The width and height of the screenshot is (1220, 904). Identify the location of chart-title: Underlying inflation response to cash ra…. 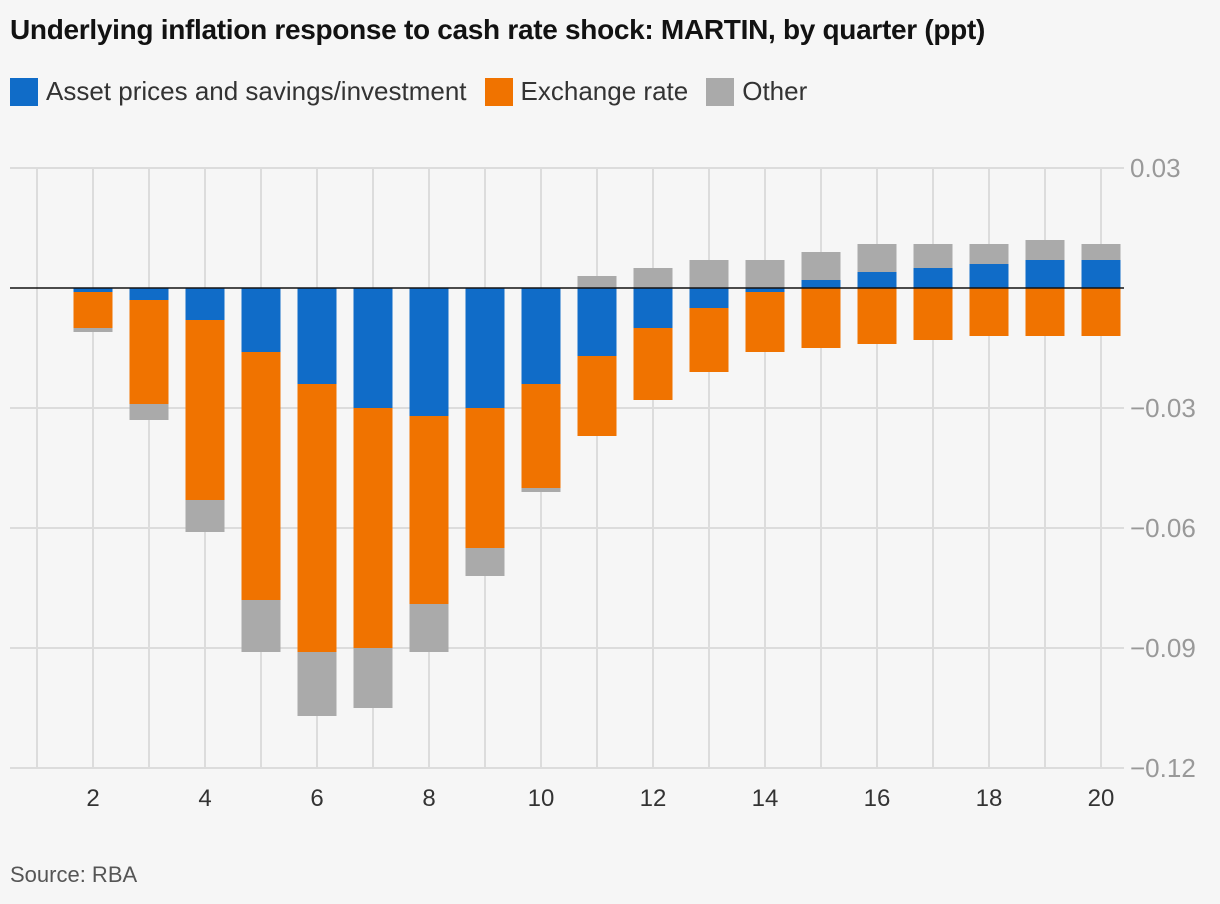
(498, 29).